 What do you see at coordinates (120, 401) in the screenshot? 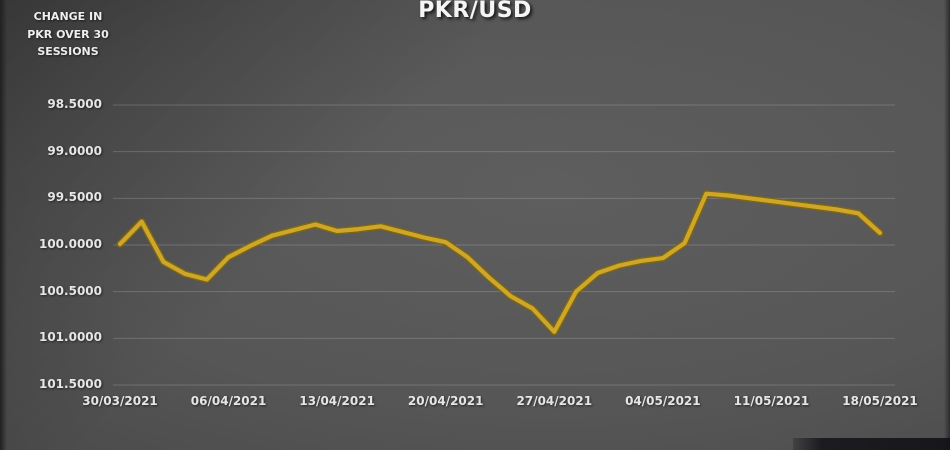
I see `x-tick-label: 30/03/2021` at bounding box center [120, 401].